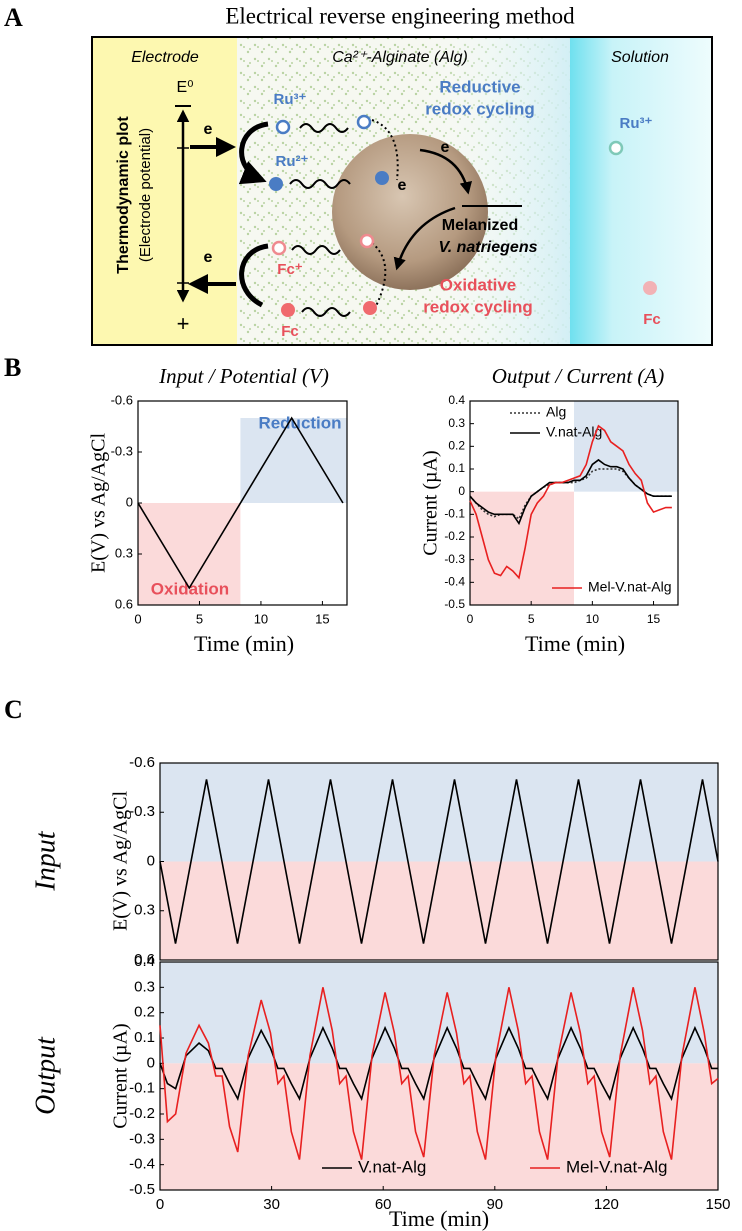 The height and width of the screenshot is (1231, 742). Describe the element at coordinates (165, 57) in the screenshot. I see `zone-label: Electrode` at that location.